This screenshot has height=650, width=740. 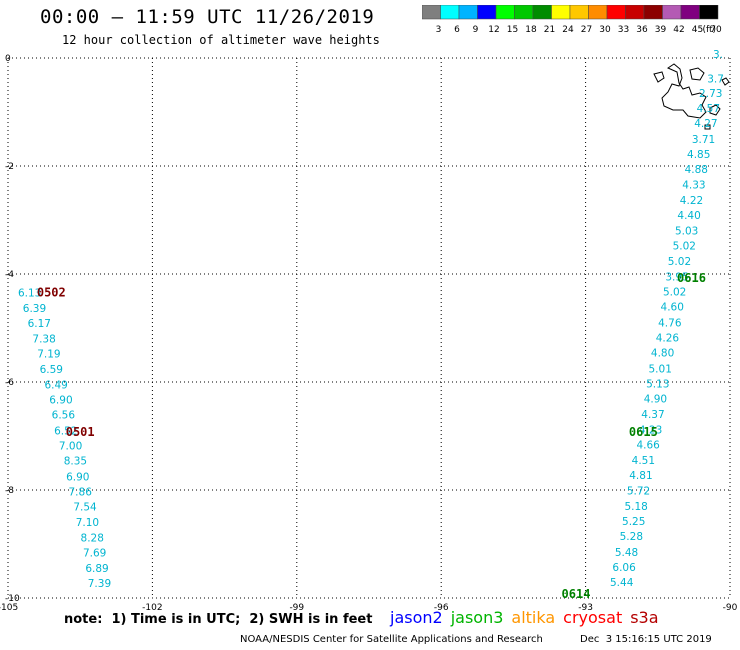 I want to click on wave-height-value: 4.23, so click(x=650, y=430).